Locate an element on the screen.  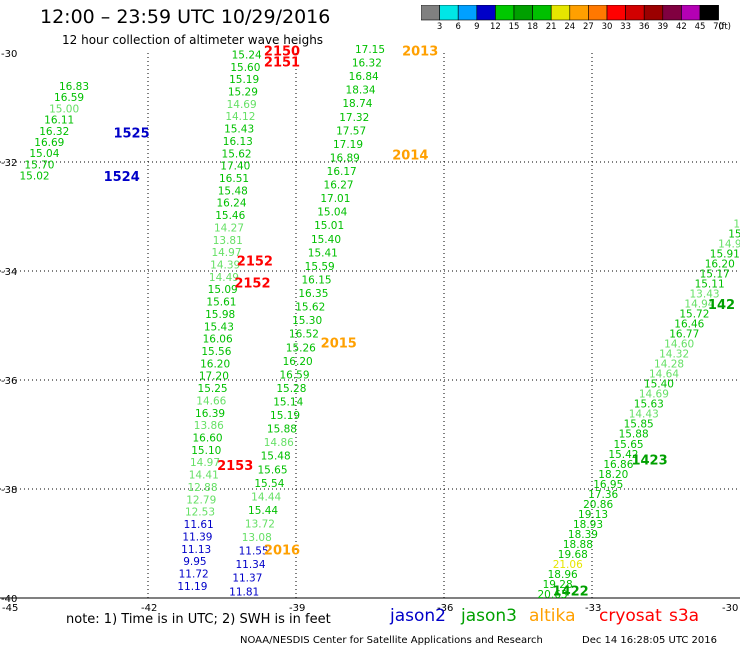
wave-height-value: 19.13 is located at coordinates (593, 515).